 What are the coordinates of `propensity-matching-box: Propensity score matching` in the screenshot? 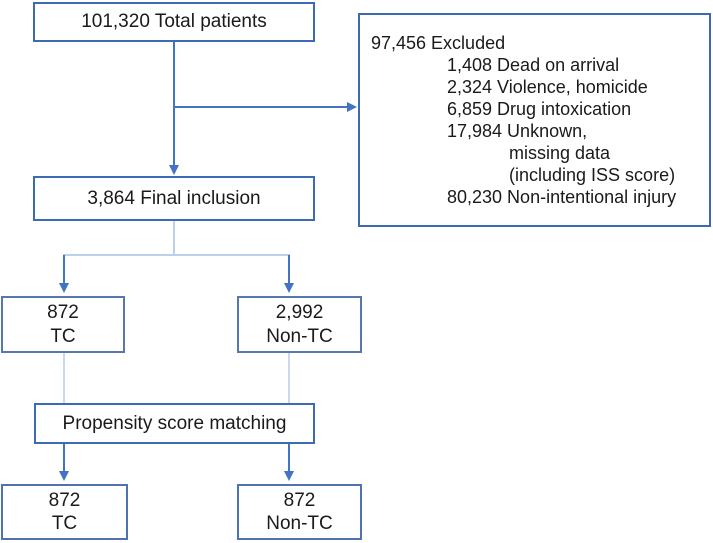 It's located at (174, 423).